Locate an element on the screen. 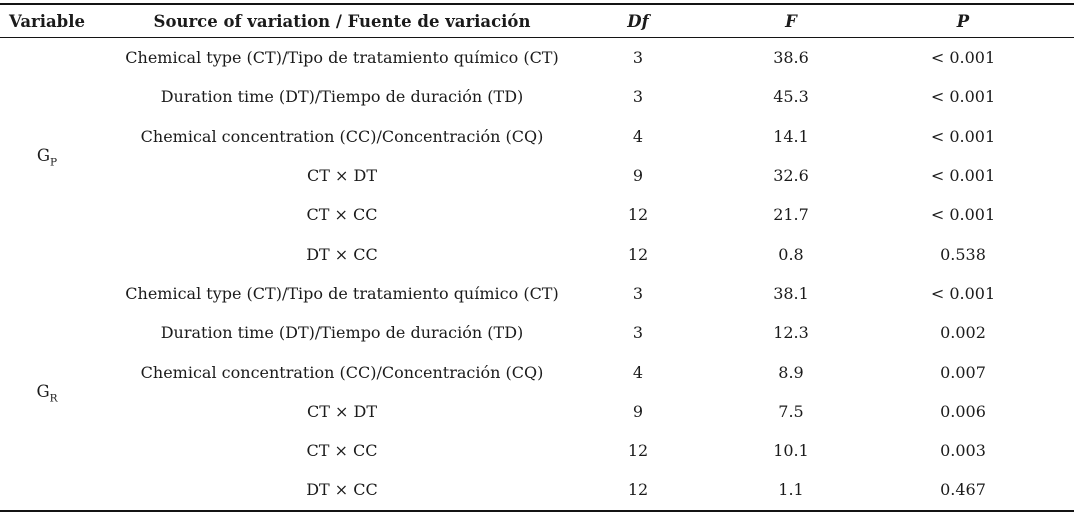 The width and height of the screenshot is (1074, 514). column-header-f: F is located at coordinates (791, 21).